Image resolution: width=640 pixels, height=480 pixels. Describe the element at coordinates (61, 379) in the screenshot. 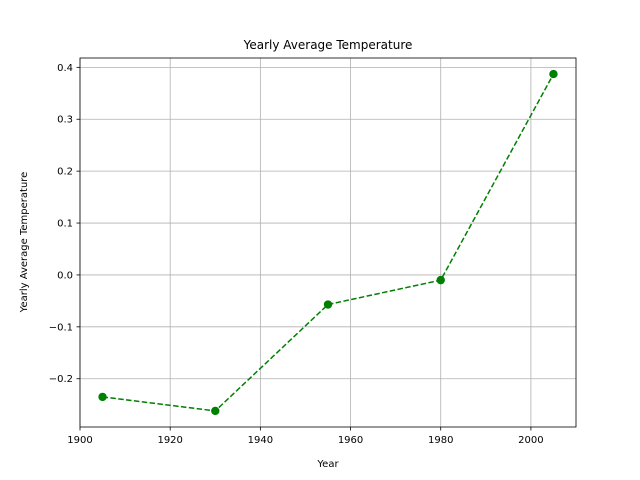

I see `y-tick-label: −0.2` at that location.